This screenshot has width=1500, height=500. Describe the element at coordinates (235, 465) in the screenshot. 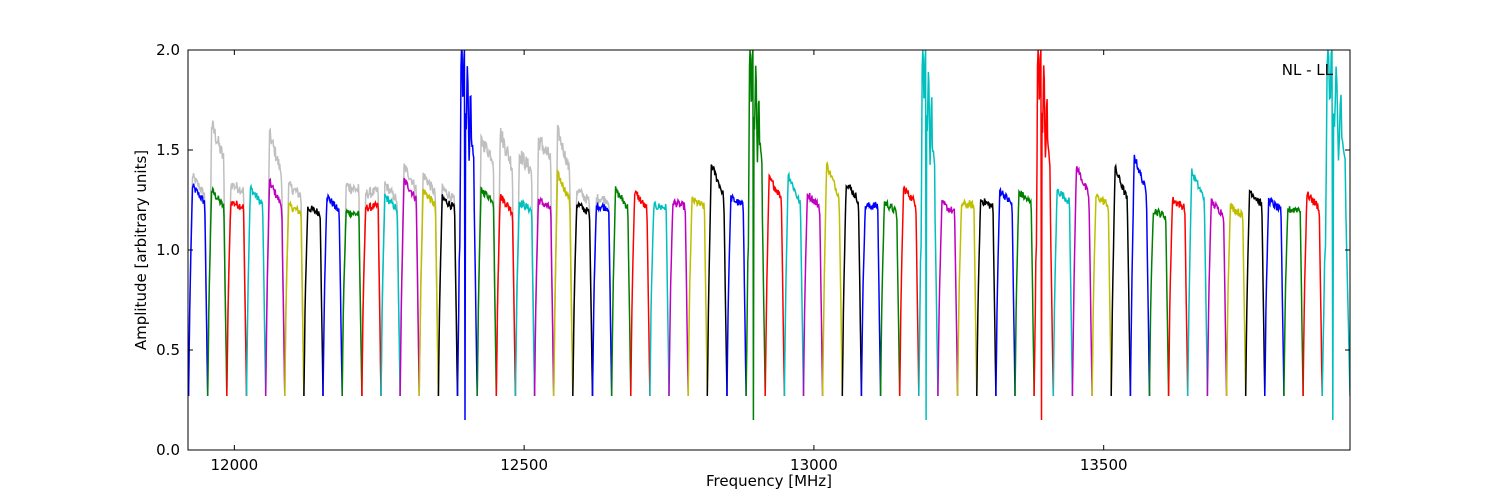

I see `x-tick-label: 12000` at that location.